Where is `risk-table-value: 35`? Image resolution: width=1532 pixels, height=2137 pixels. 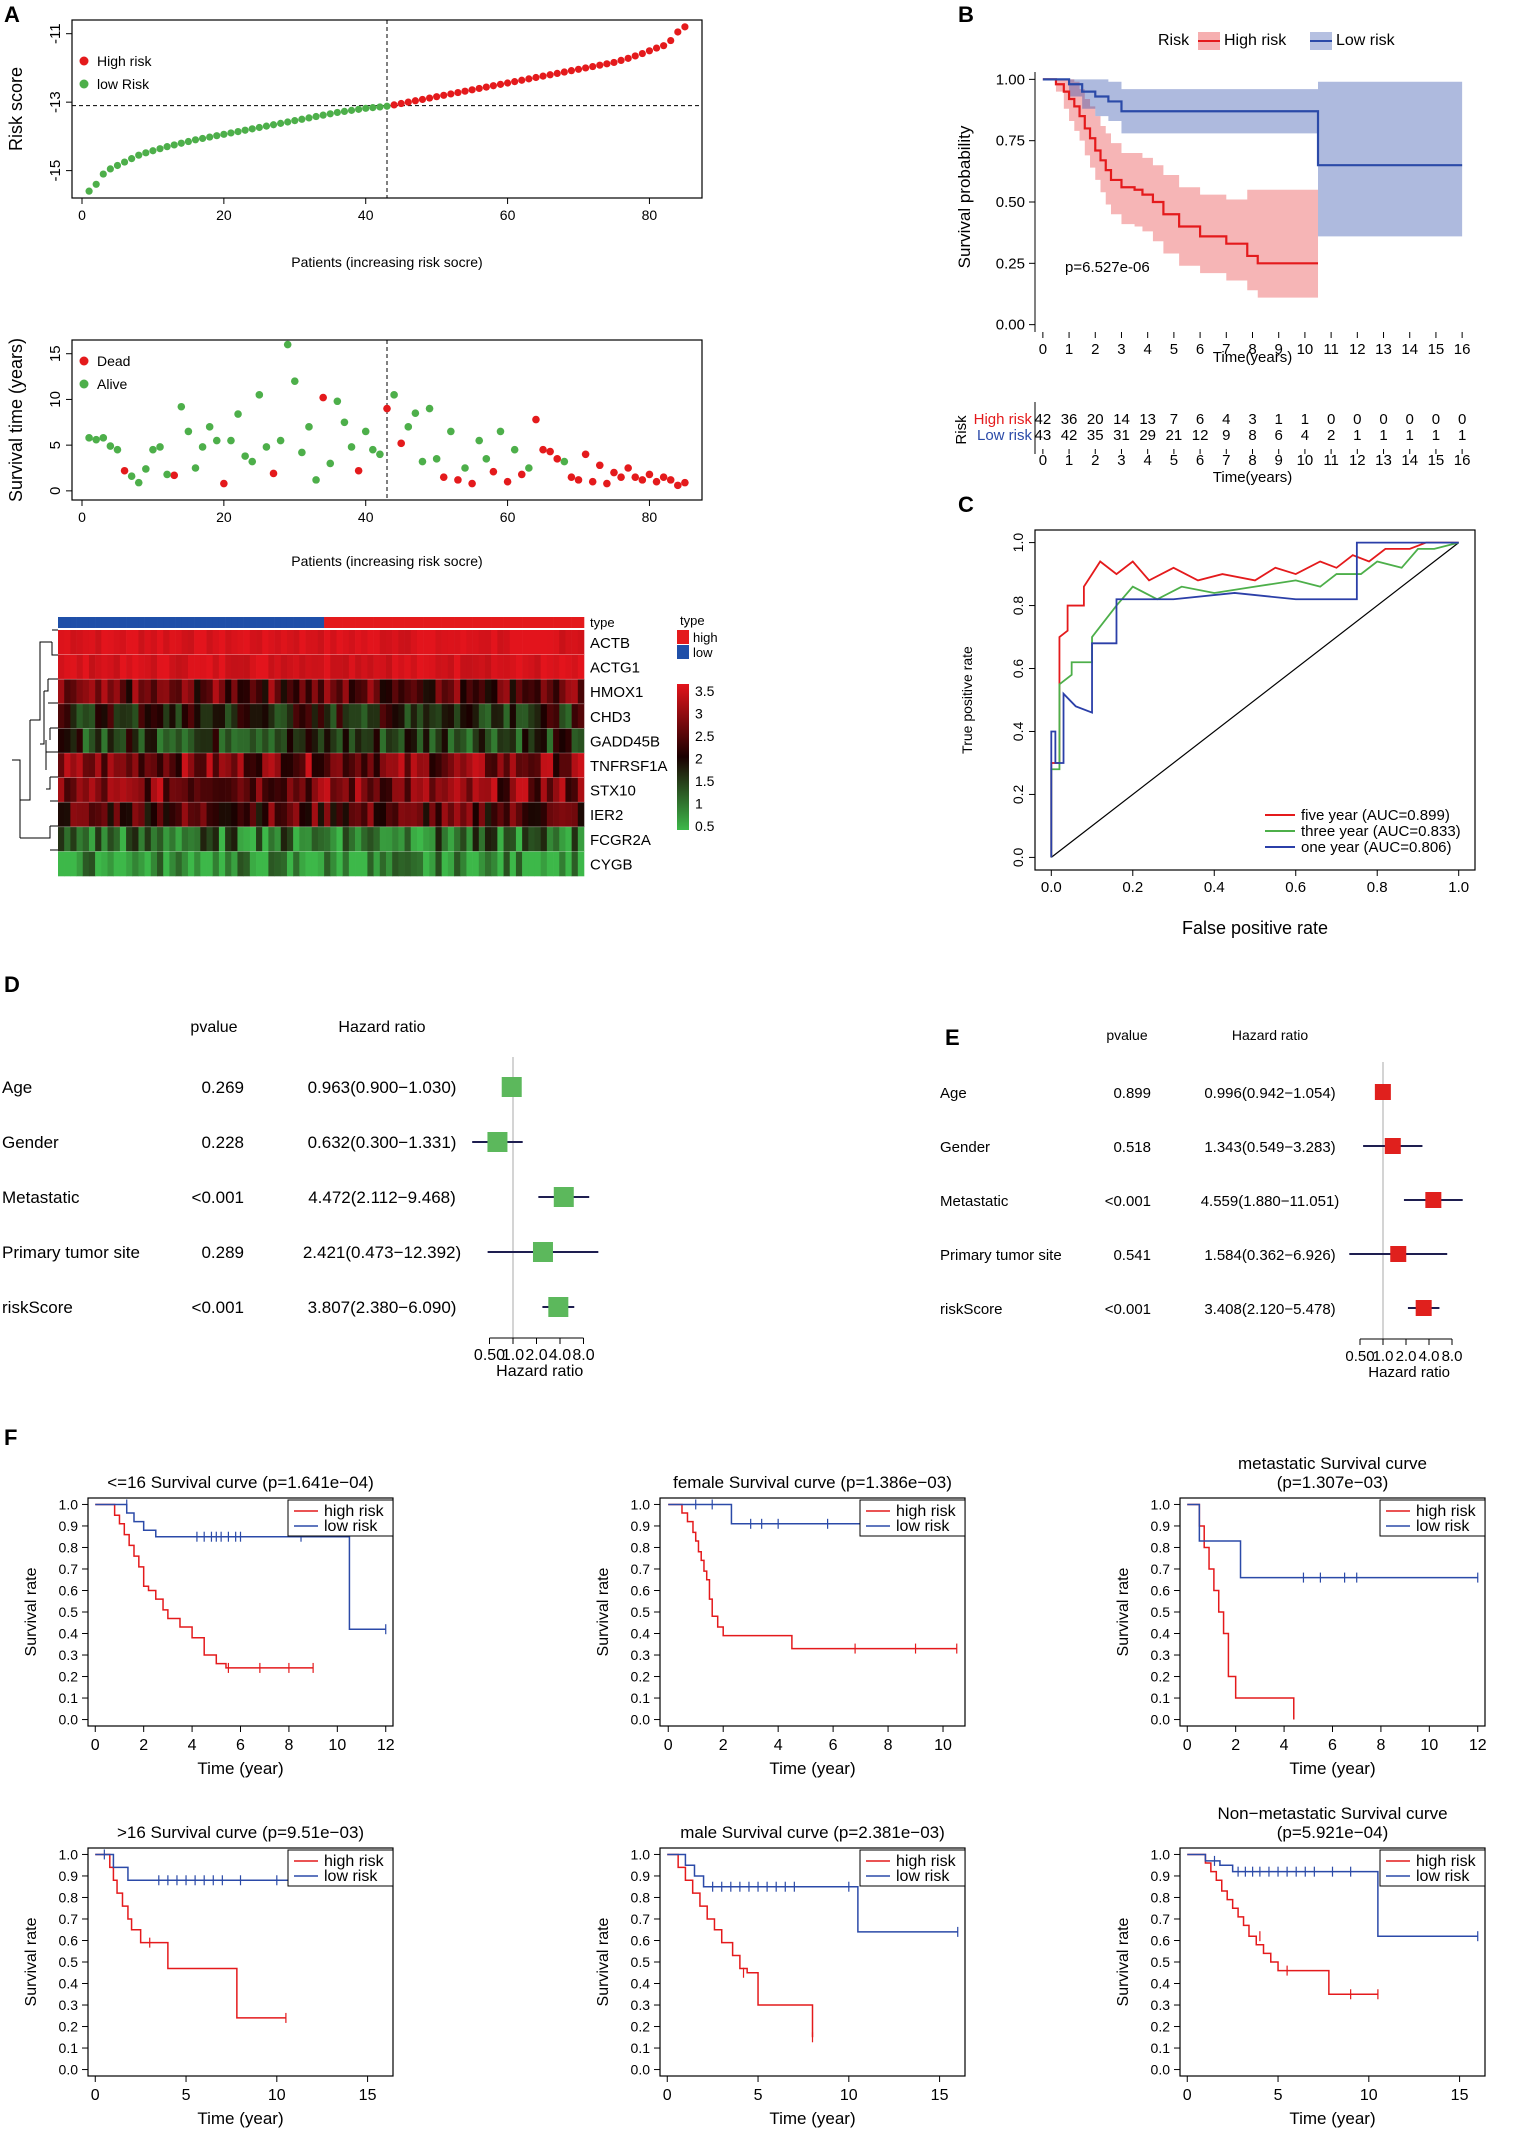 risk-table-value: 35 is located at coordinates (1095, 435).